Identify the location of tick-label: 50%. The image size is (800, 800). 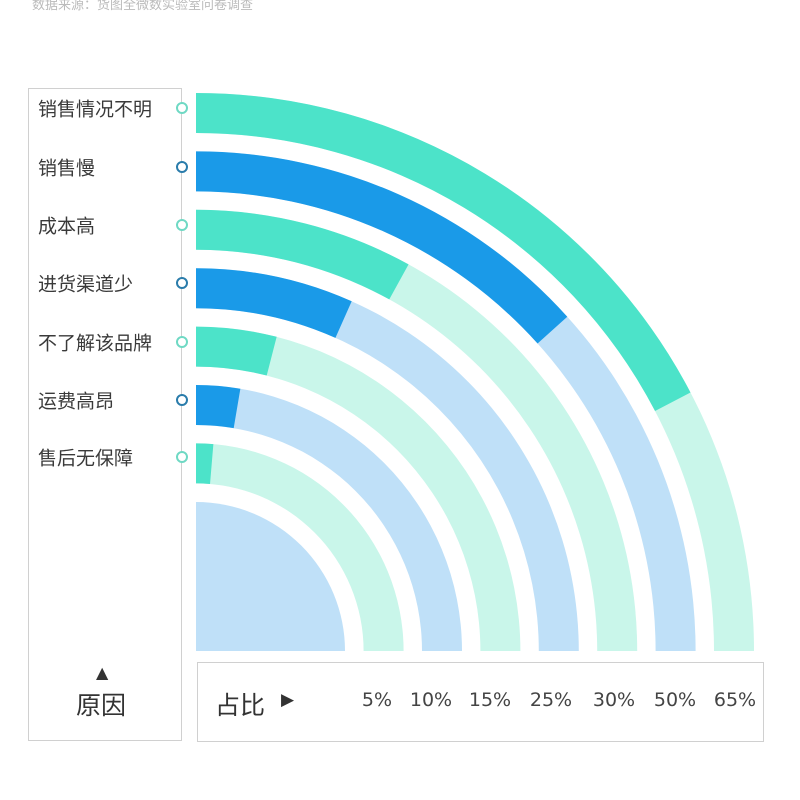
(675, 700).